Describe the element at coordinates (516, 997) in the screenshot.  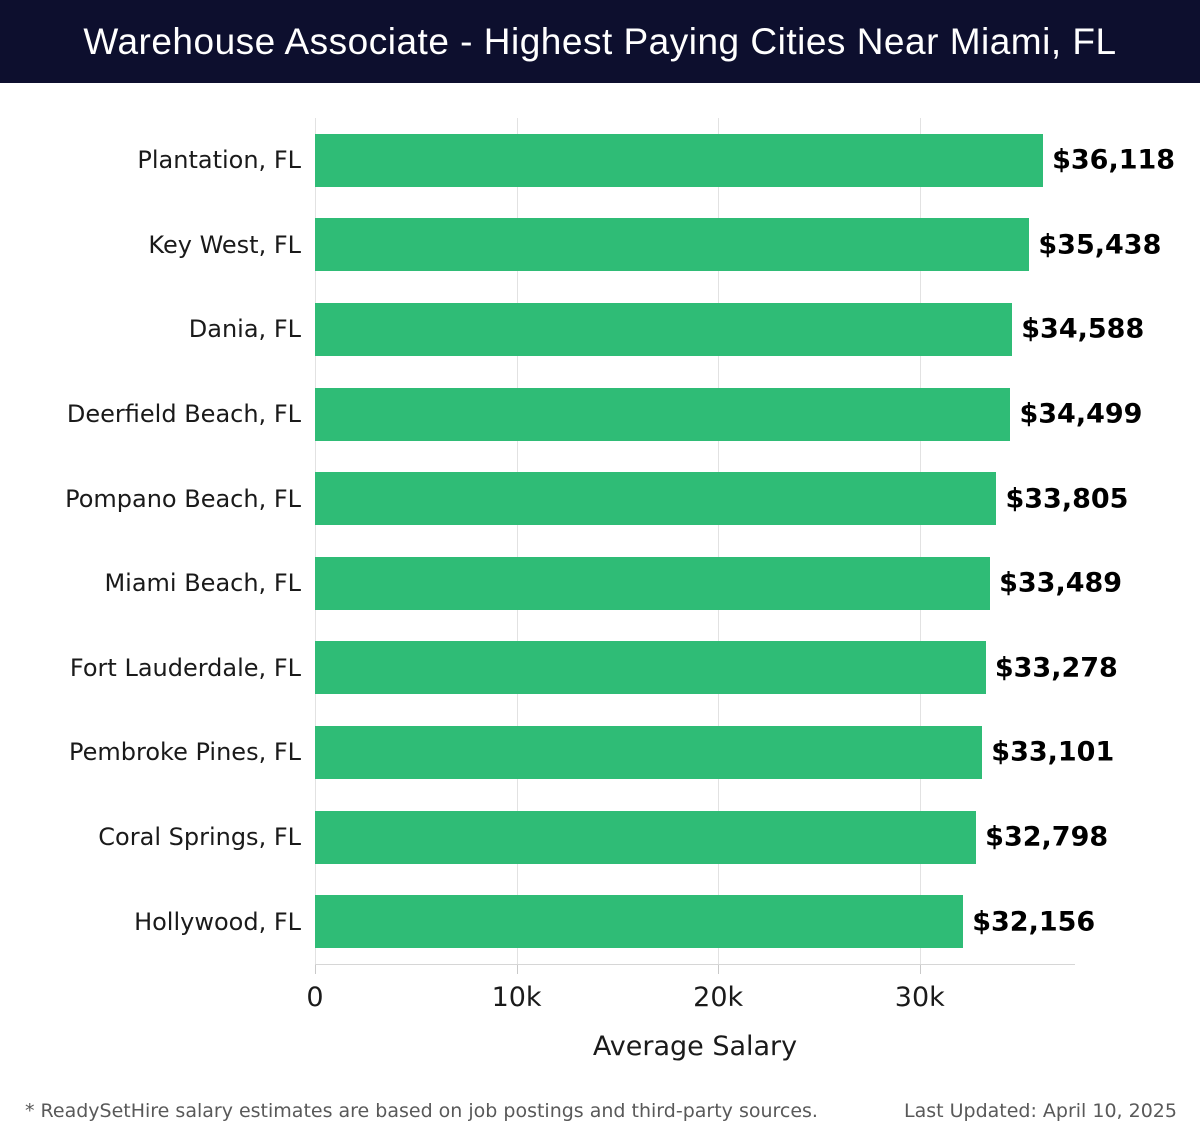
I see `x-tick-label: 10k` at that location.